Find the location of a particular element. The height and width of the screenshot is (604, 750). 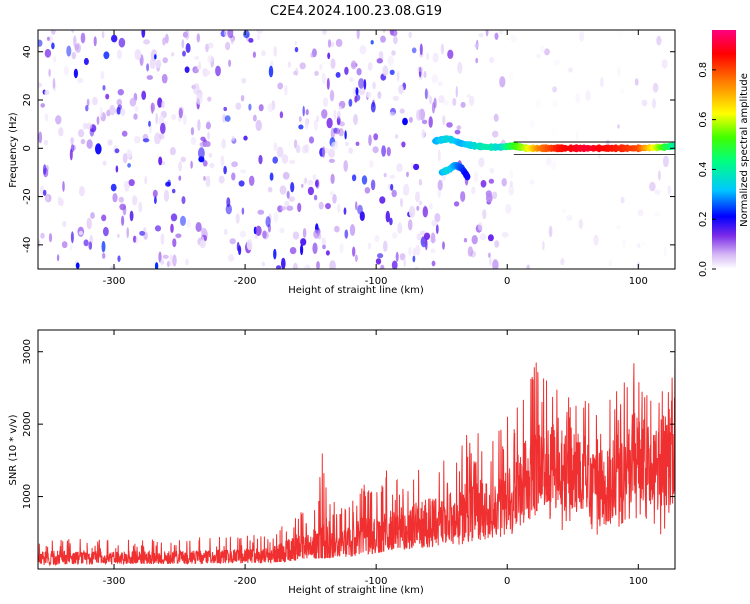

y-tick-label: 0 is located at coordinates (27, 148).